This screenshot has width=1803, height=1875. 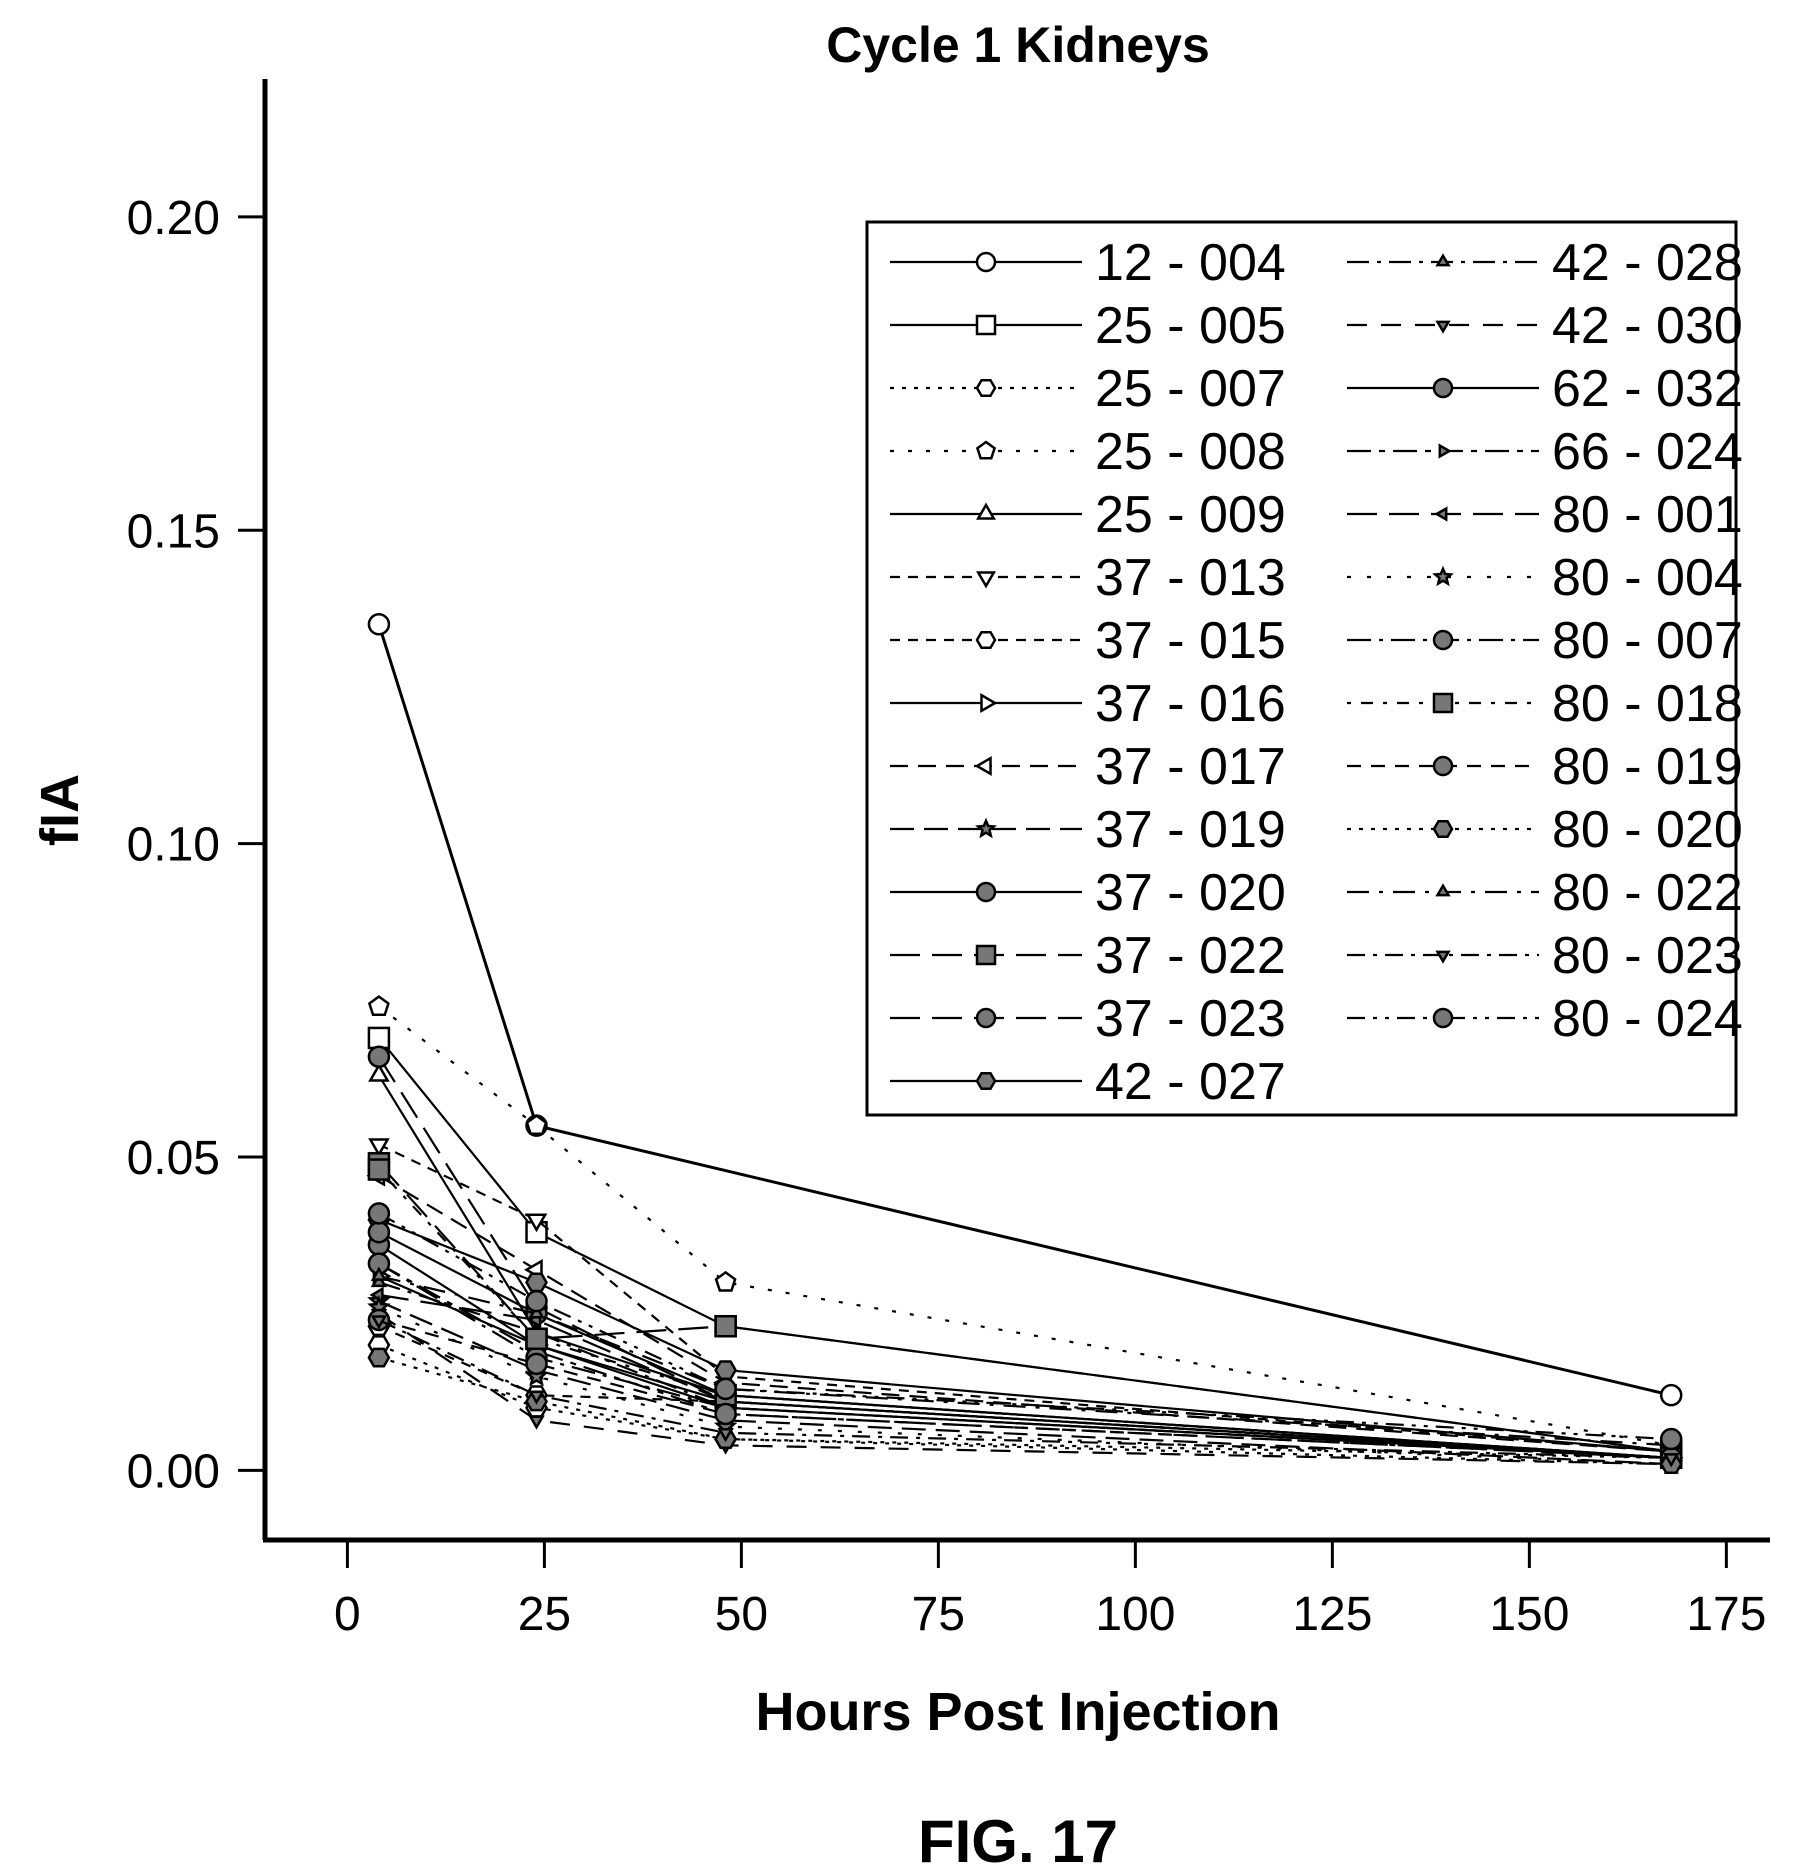 What do you see at coordinates (1545, 641) in the screenshot?
I see `legend-item: 80 - 007` at bounding box center [1545, 641].